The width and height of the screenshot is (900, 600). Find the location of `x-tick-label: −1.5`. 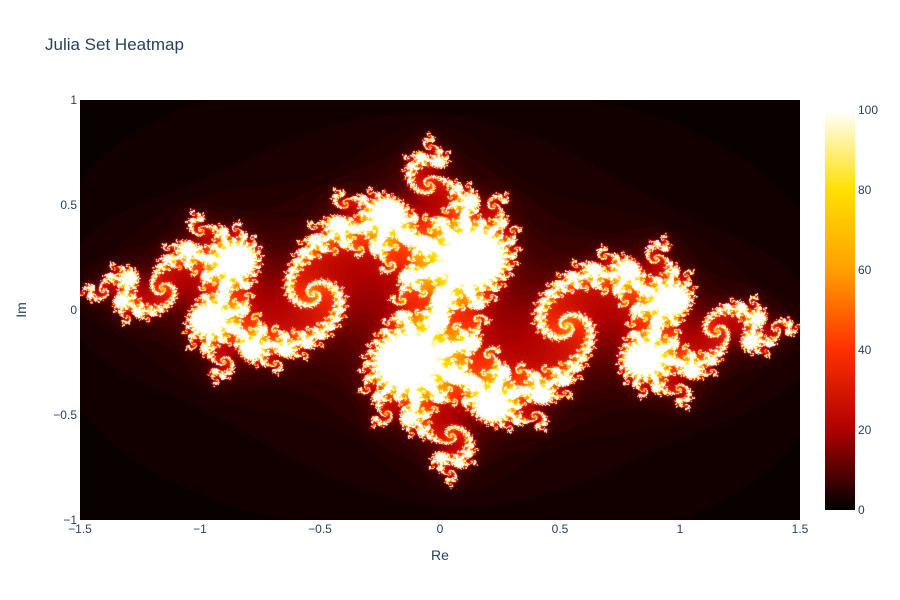

x-tick-label: −1.5 is located at coordinates (80, 529).